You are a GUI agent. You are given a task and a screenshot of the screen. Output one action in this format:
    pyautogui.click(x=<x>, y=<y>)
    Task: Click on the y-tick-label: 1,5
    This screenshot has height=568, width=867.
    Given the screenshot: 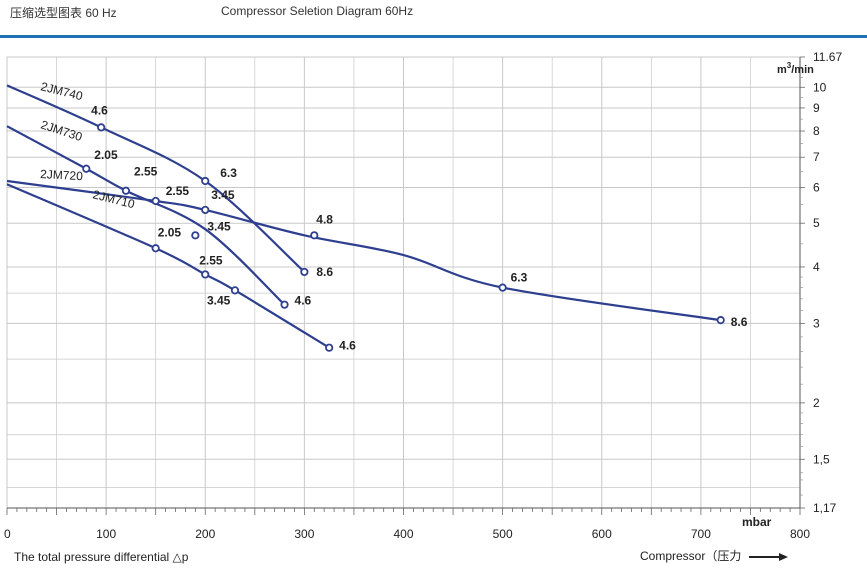 What is the action you would take?
    pyautogui.click(x=821, y=459)
    